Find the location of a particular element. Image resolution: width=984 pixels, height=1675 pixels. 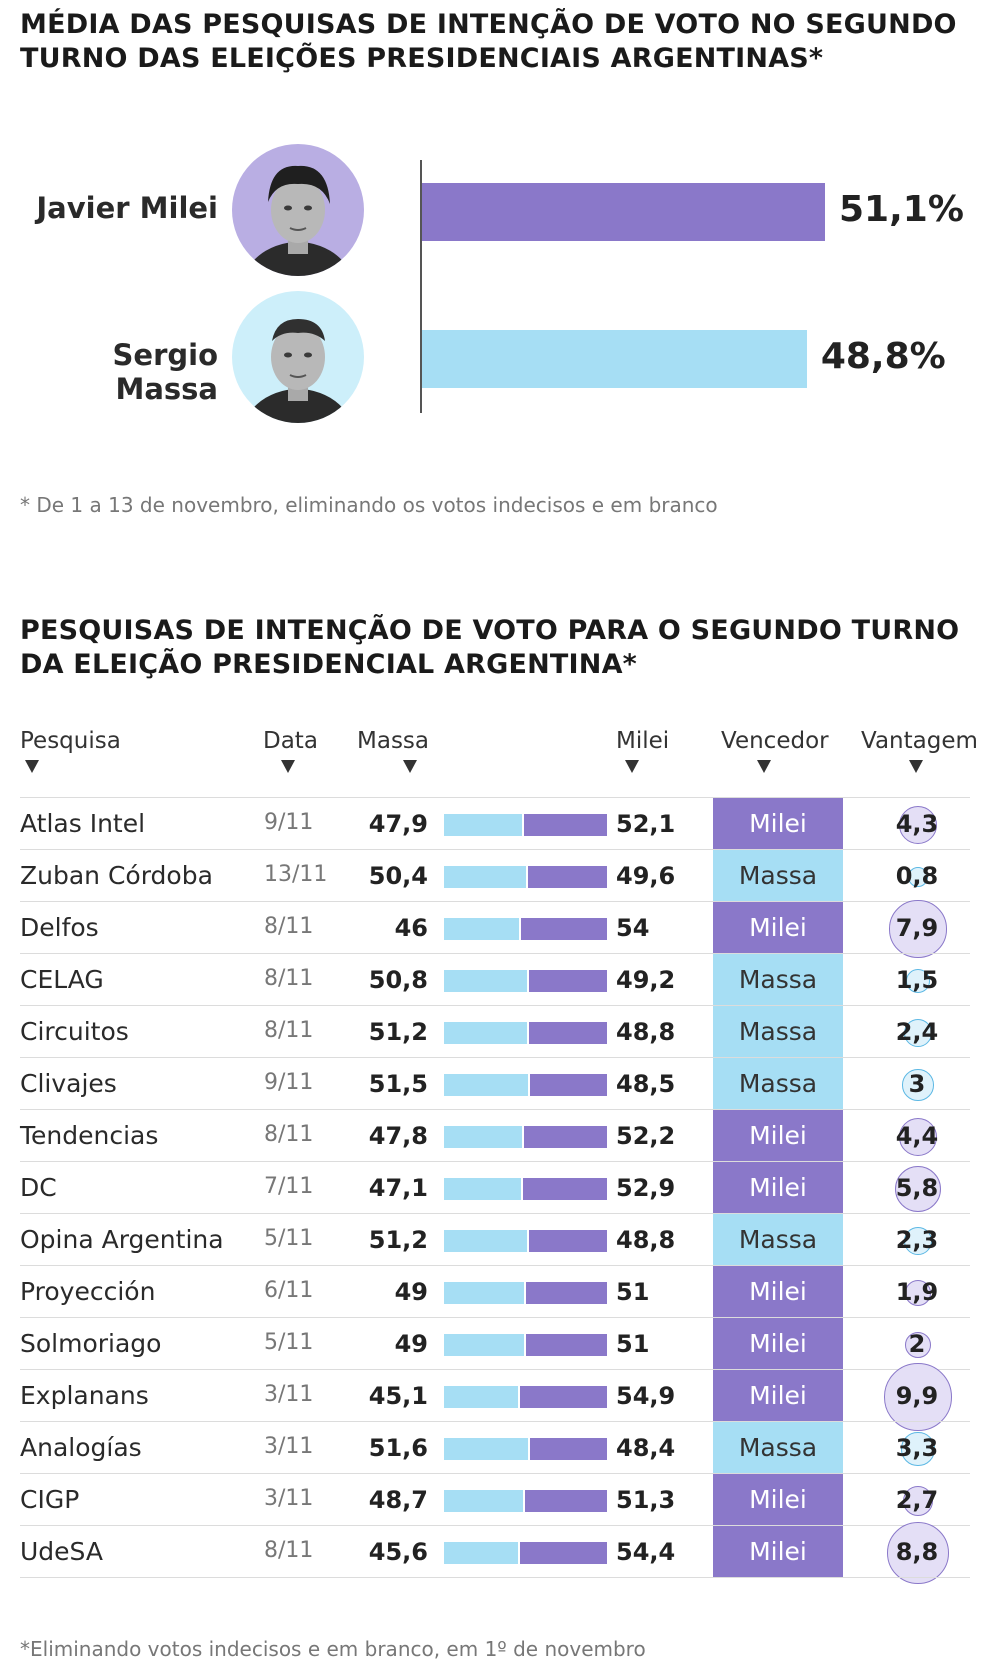

advantage-value: 2 is located at coordinates (917, 1344).